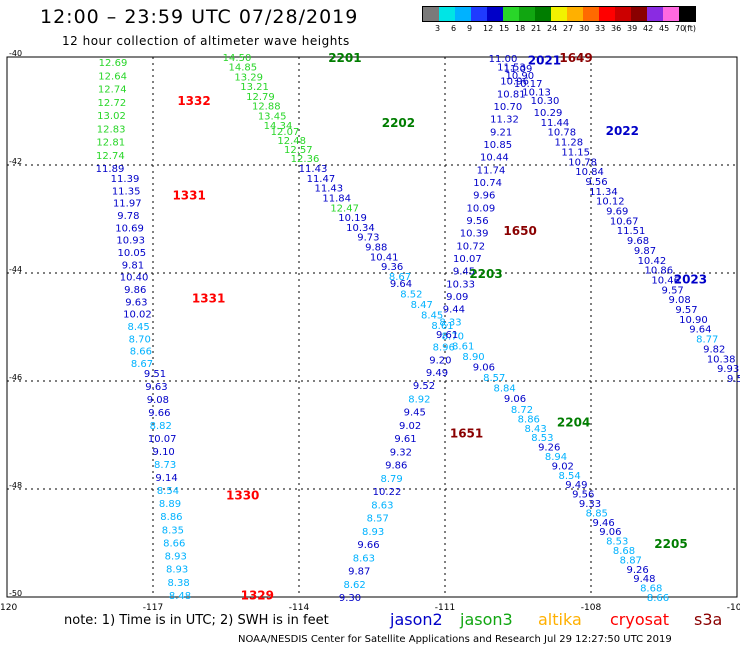  I want to click on wave-height-value: 10.69, so click(129, 228).